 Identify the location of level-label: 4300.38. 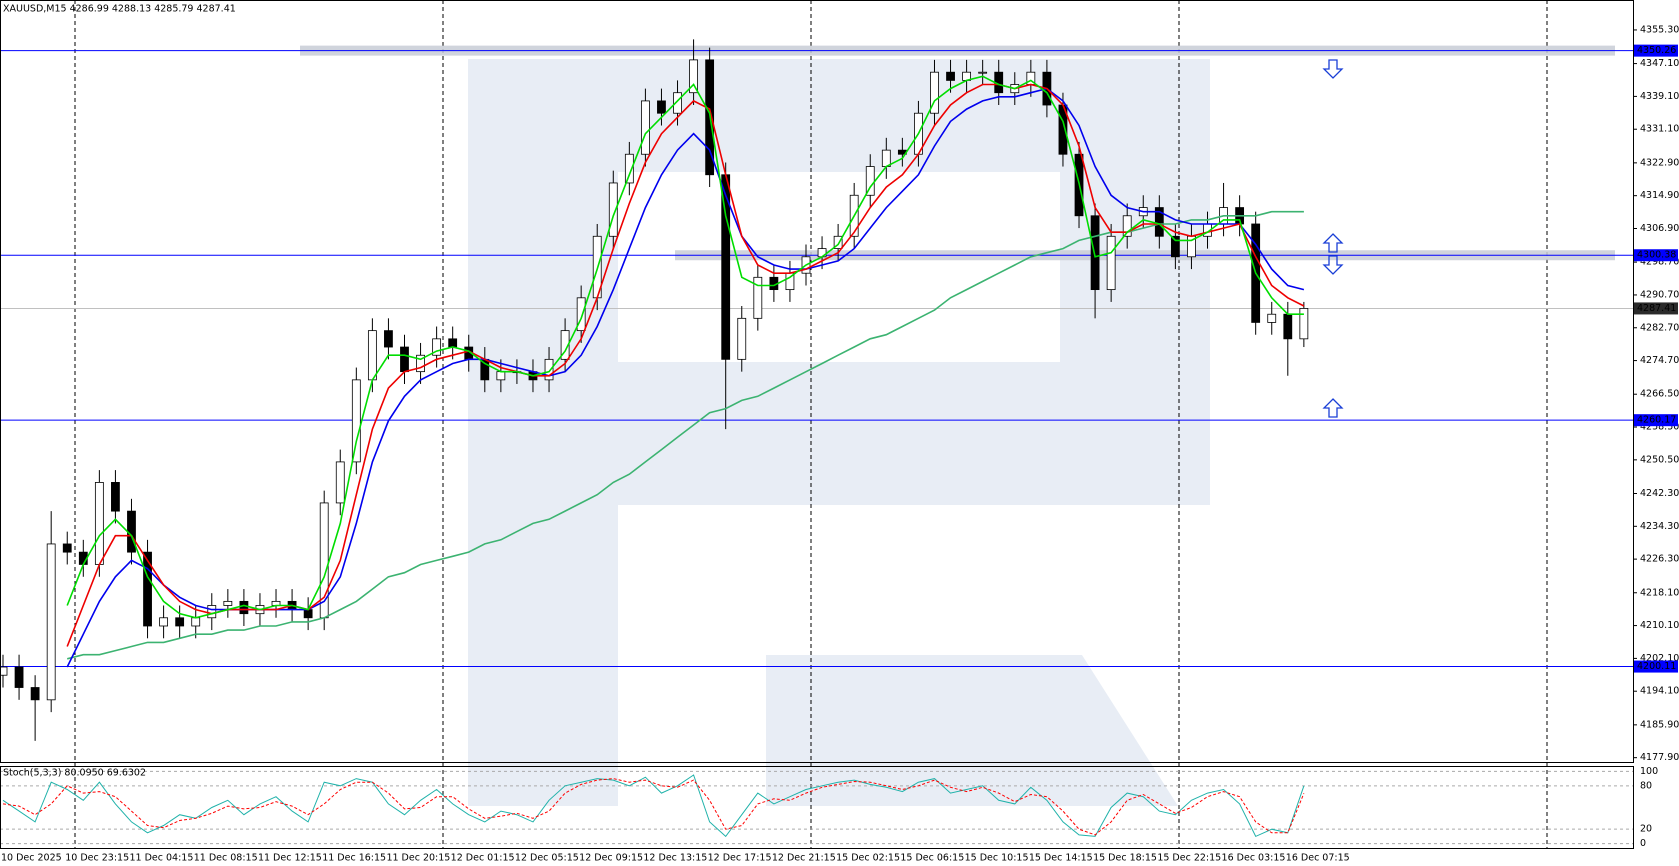
(1656, 255).